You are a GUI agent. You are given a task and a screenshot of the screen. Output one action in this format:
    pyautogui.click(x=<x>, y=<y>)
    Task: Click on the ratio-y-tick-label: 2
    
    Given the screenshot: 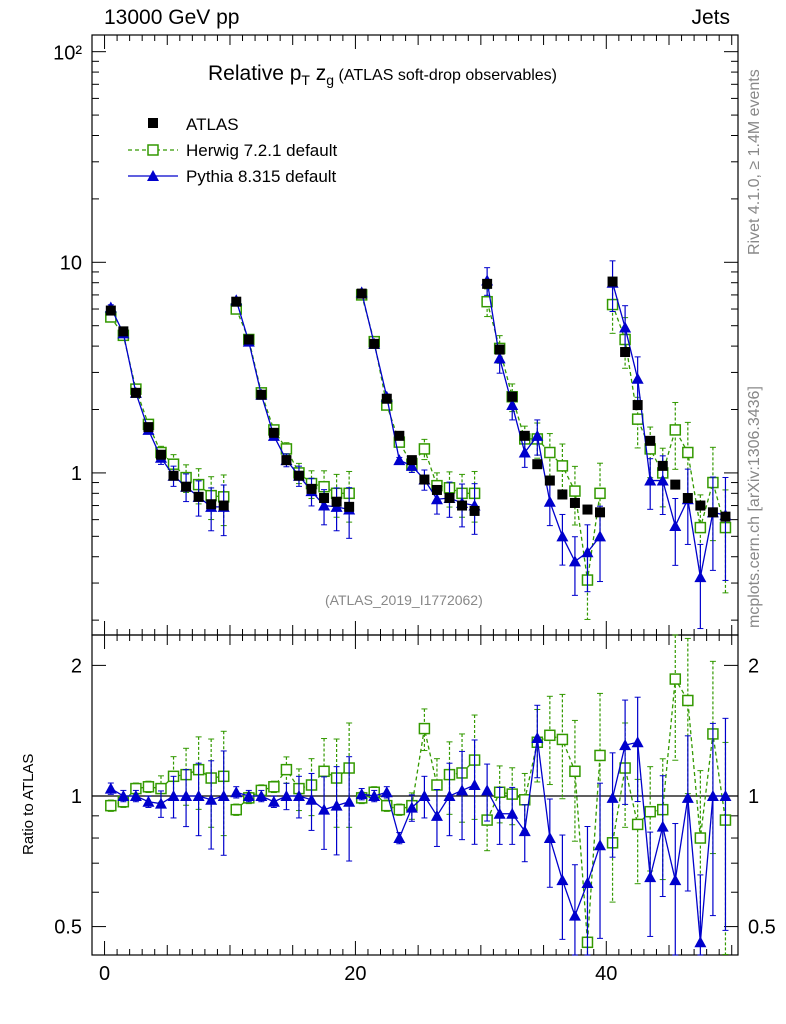 What is the action you would take?
    pyautogui.click(x=76, y=666)
    